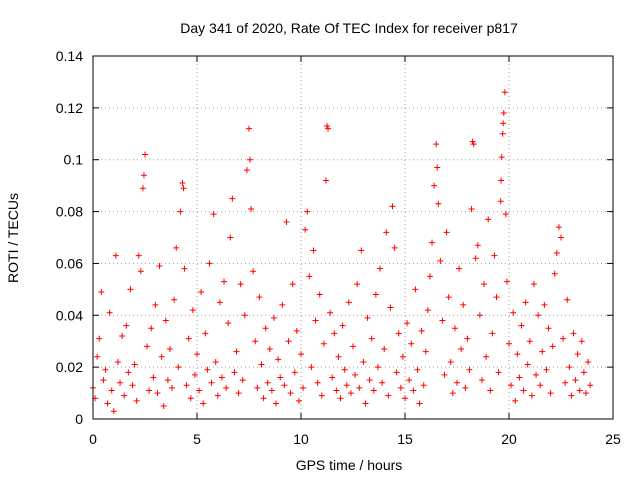 This screenshot has width=640, height=480. I want to click on y-tick-label: 0.12, so click(69, 108).